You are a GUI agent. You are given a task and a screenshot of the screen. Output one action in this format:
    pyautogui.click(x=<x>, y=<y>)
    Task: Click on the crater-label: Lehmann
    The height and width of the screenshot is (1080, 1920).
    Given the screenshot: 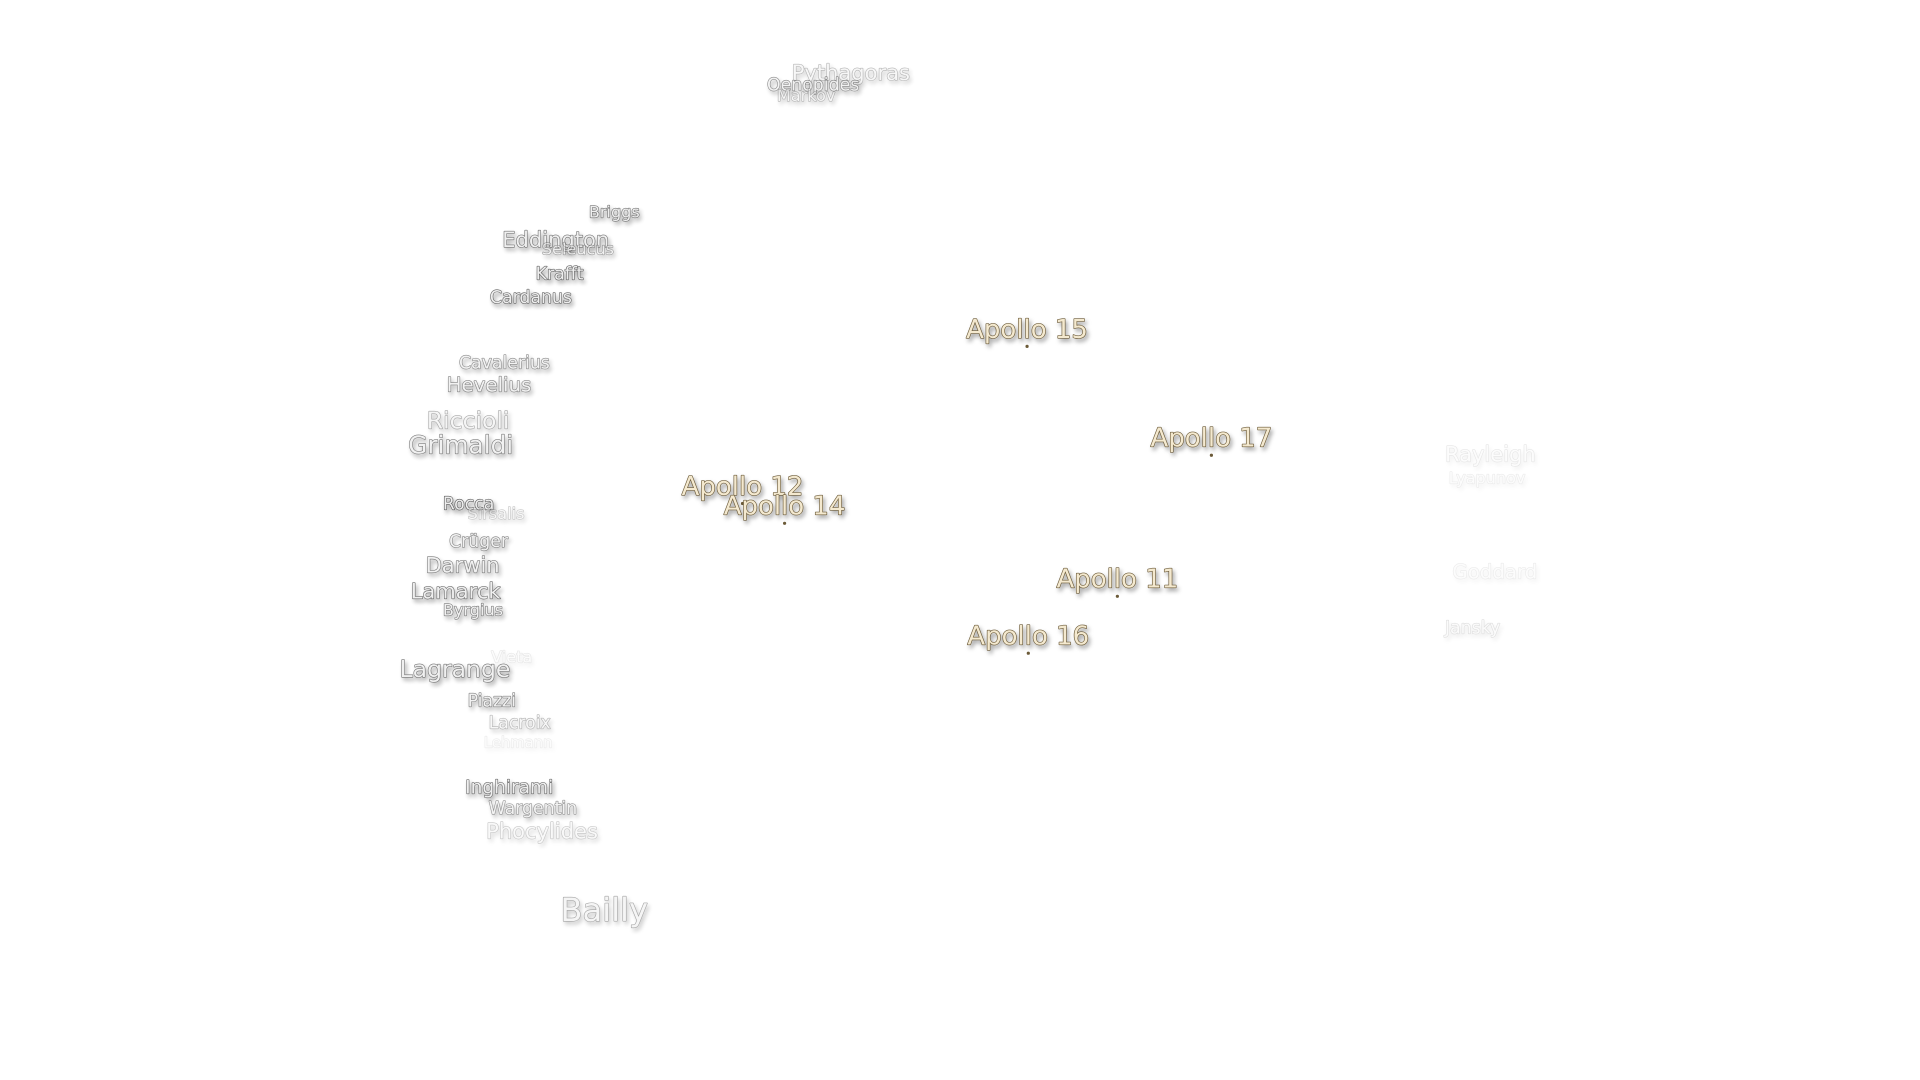 What is the action you would take?
    pyautogui.click(x=518, y=743)
    